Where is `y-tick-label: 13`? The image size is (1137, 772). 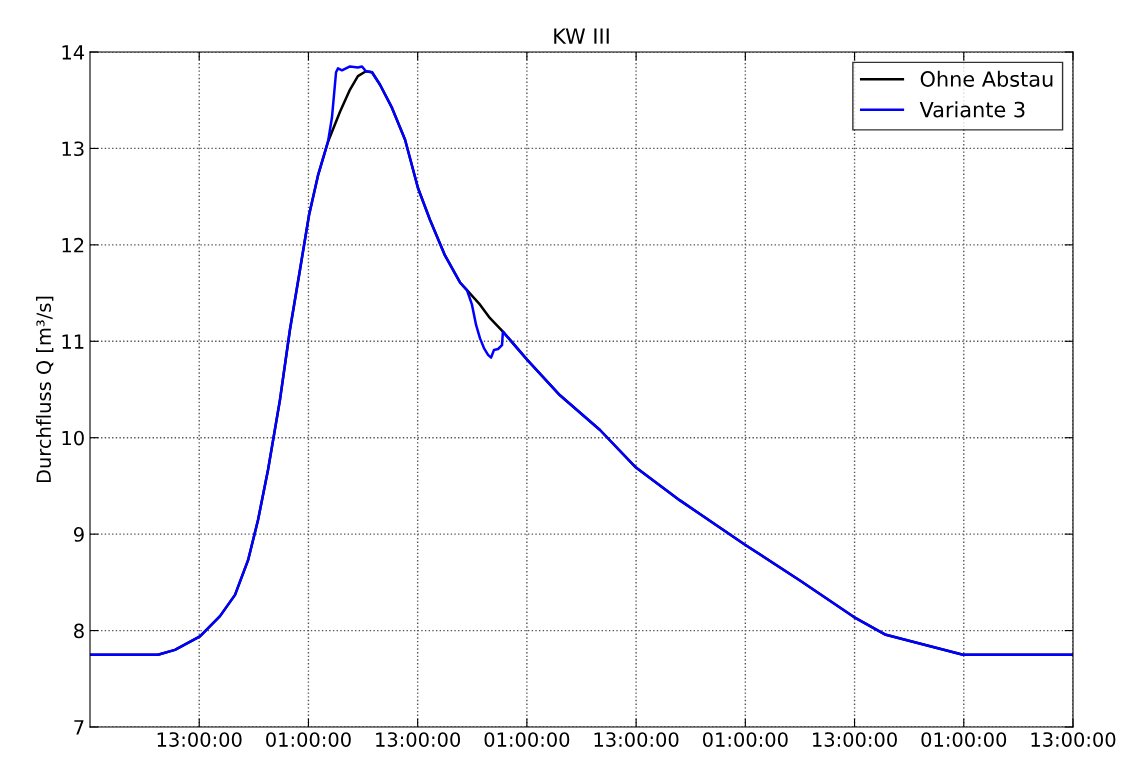 y-tick-label: 13 is located at coordinates (73, 149).